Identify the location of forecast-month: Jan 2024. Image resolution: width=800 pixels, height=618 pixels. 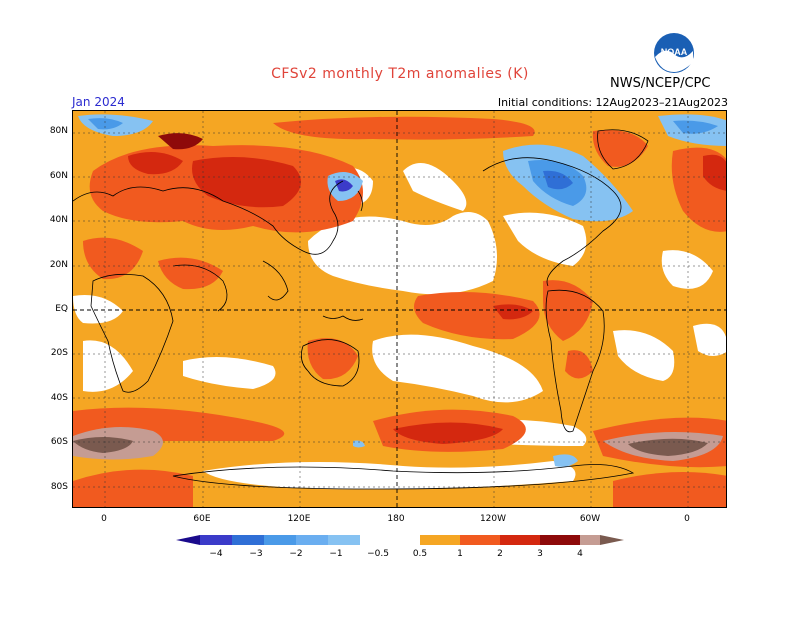
(98, 102).